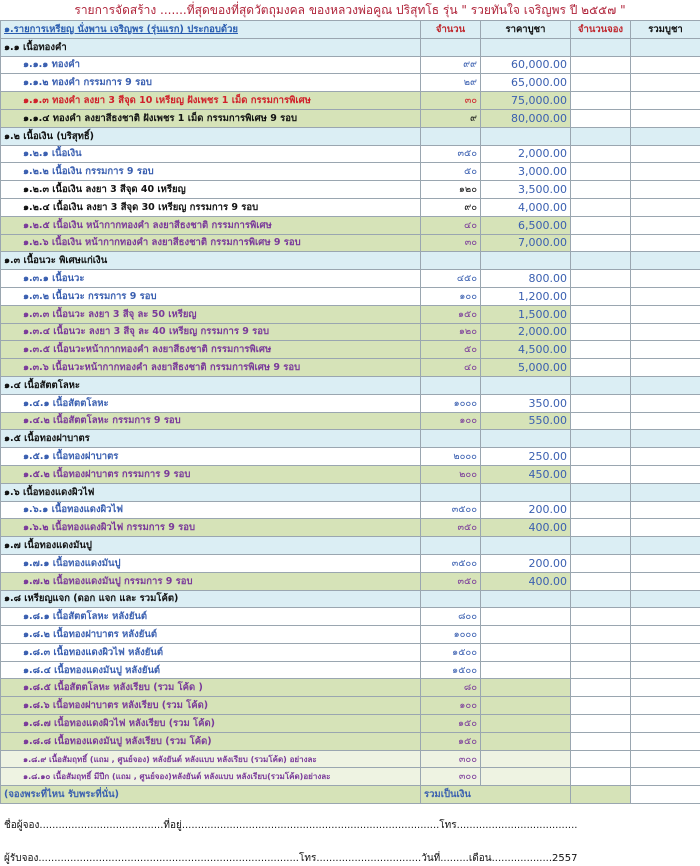 The height and width of the screenshot is (866, 700). Describe the element at coordinates (210, 65) in the screenshot. I see `item-label: ๑.๑.๑ ทองคำ` at that location.